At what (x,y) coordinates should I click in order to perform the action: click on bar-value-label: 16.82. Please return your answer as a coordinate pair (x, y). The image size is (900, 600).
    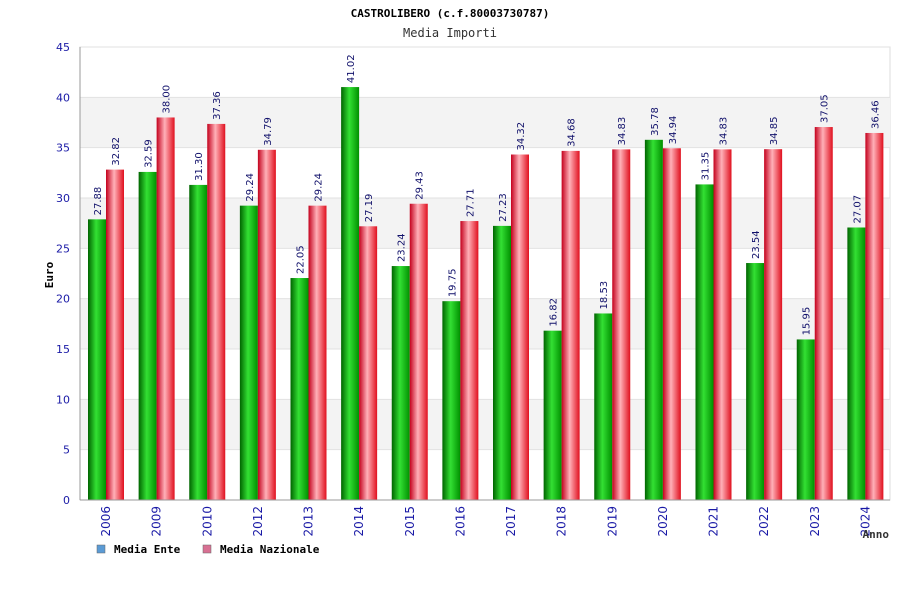
    Looking at the image, I should click on (554, 312).